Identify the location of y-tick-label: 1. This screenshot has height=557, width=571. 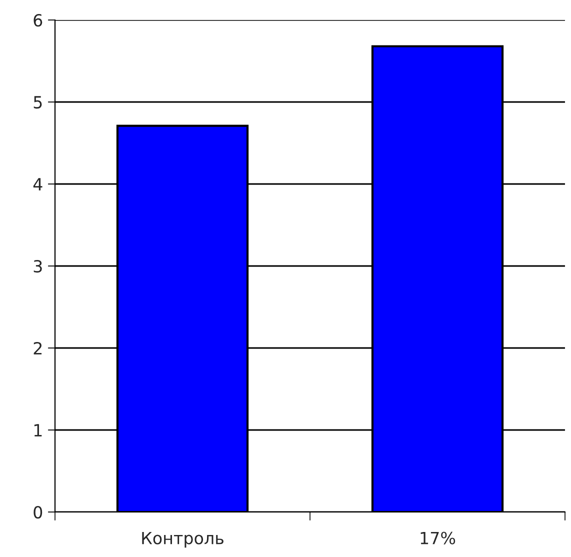
(38, 430).